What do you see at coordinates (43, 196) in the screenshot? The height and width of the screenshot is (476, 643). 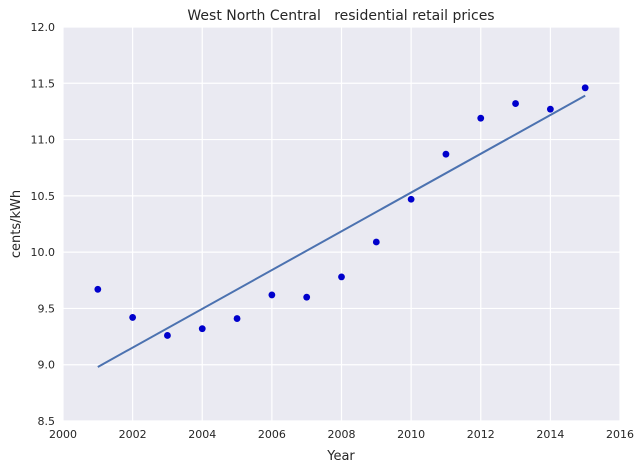 I see `y-tick-label: 10.5` at bounding box center [43, 196].